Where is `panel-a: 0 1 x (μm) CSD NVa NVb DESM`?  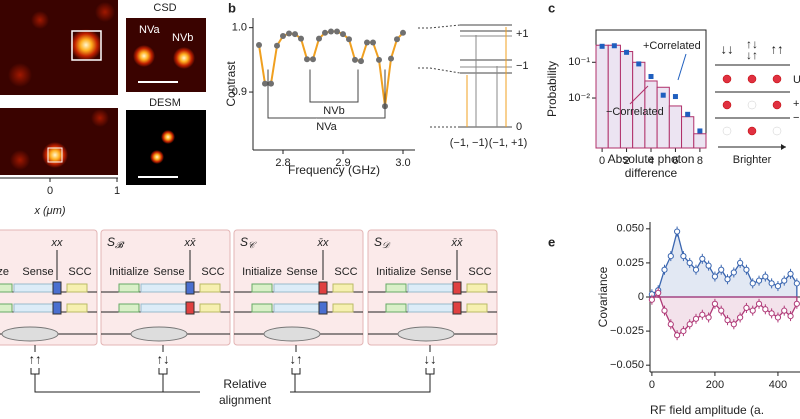
panel-a: 0 1 x (μm) CSD NVa NVb DESM is located at coordinates (103, 108).